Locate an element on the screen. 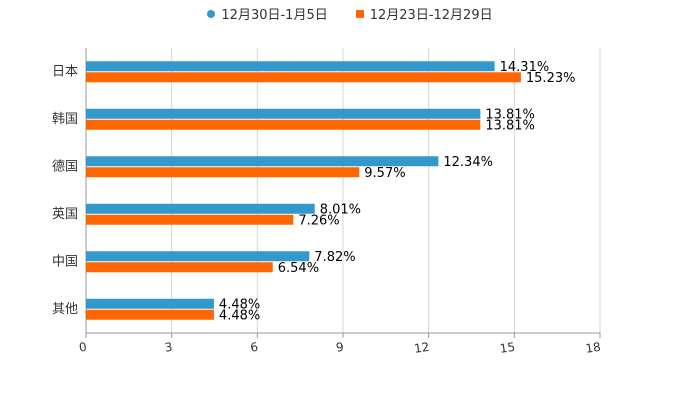  y-category-label: 中国 is located at coordinates (65, 261).